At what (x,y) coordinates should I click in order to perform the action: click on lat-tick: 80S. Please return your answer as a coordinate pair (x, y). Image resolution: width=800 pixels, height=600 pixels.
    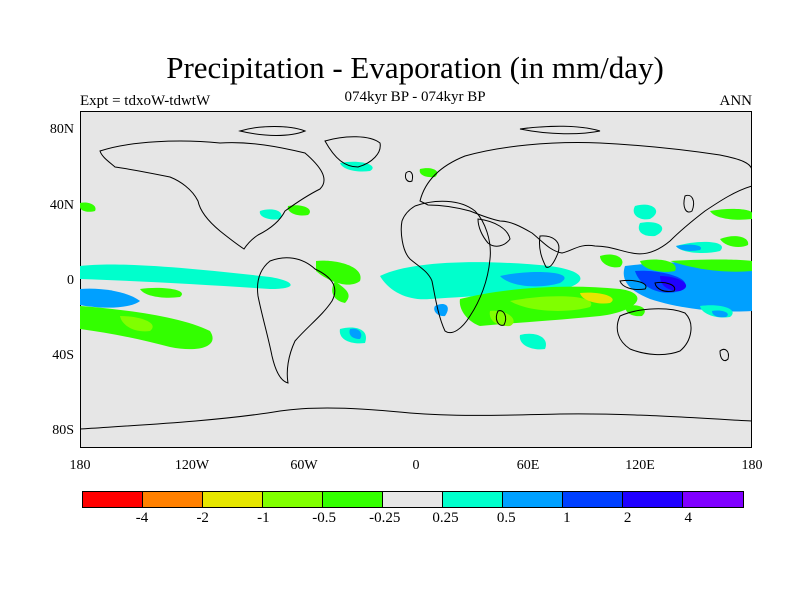
    Looking at the image, I should click on (63, 430).